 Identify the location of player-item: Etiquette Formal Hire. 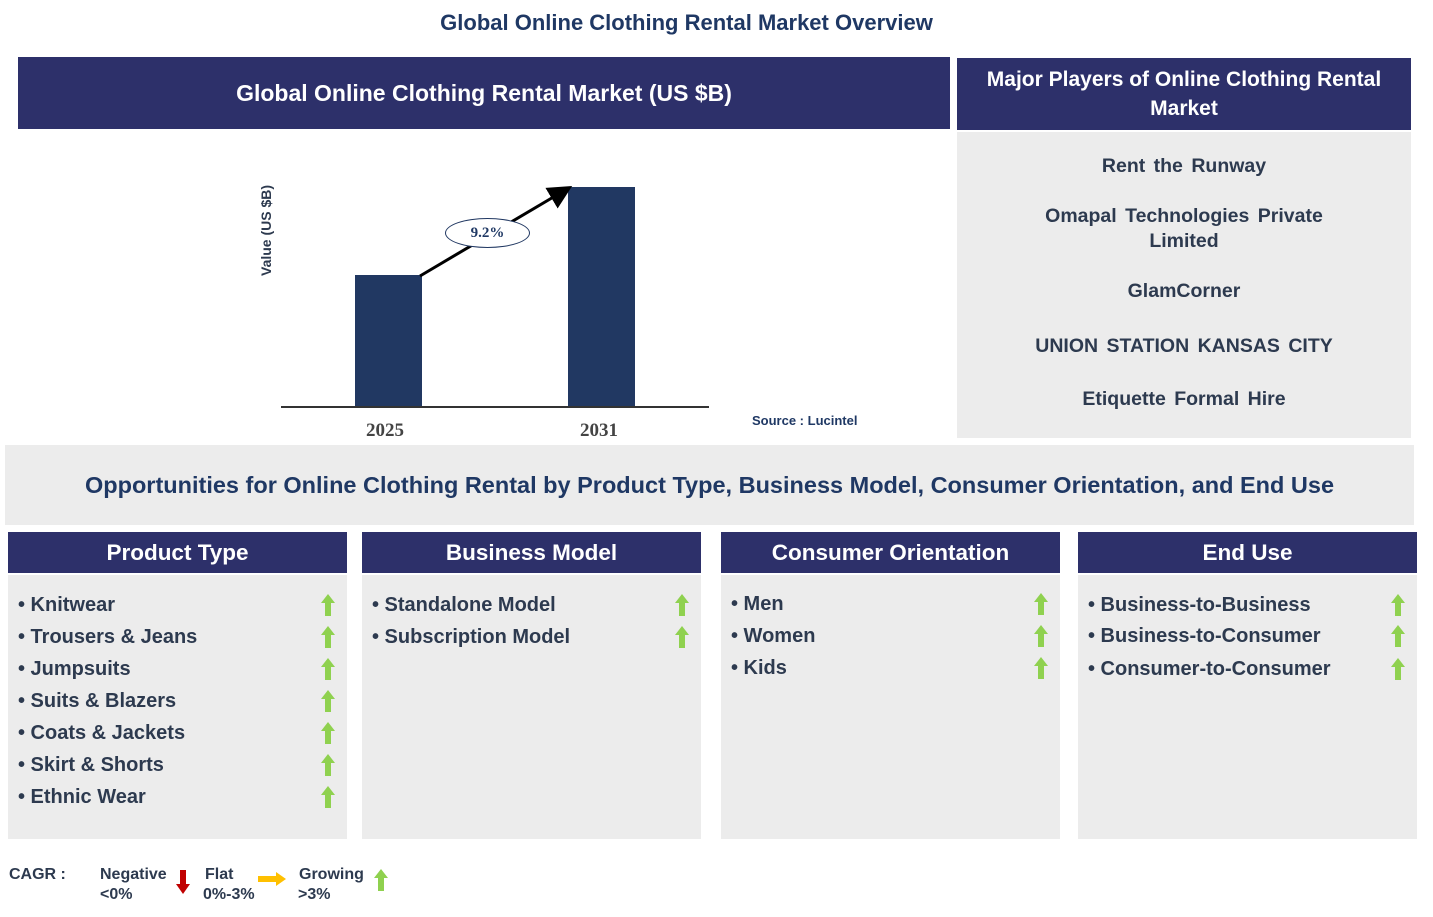
(1184, 399).